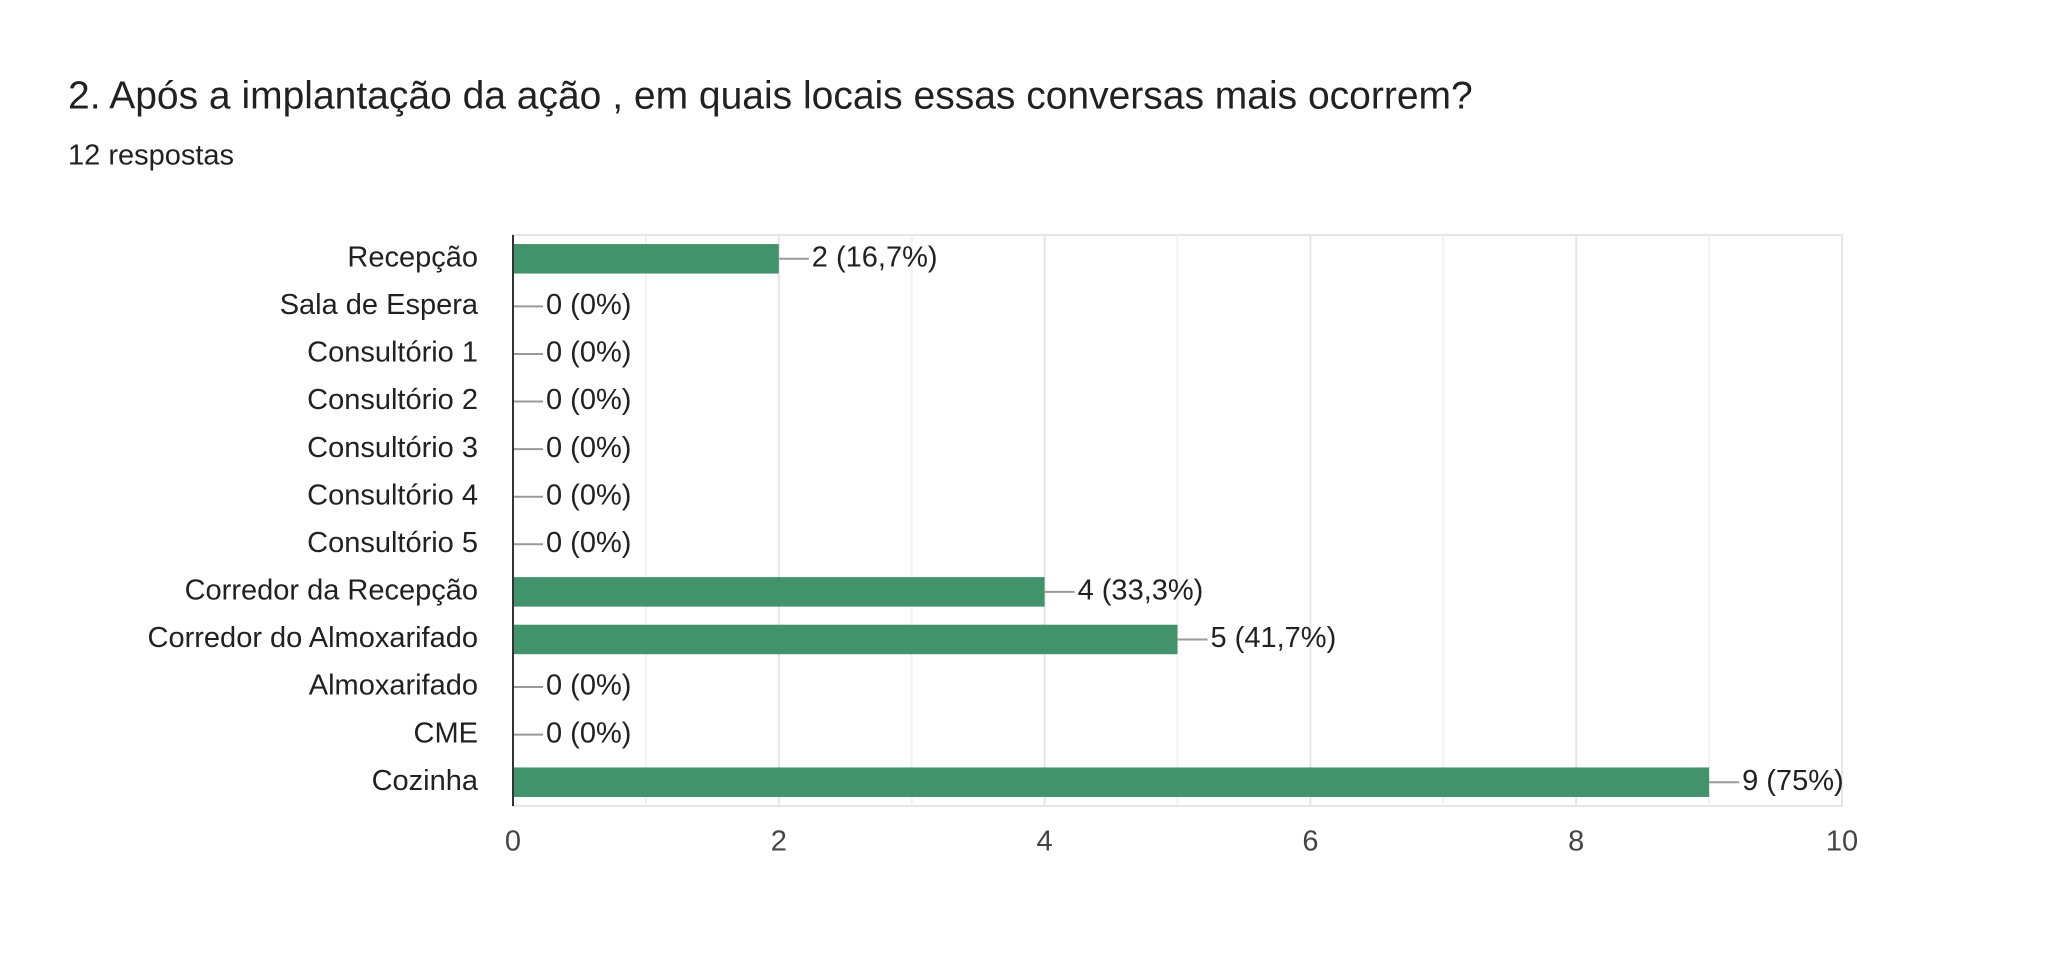  Describe the element at coordinates (1045, 842) in the screenshot. I see `x-tick-label: 4` at that location.